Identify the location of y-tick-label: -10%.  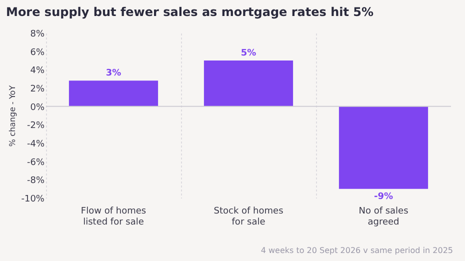
(33, 199).